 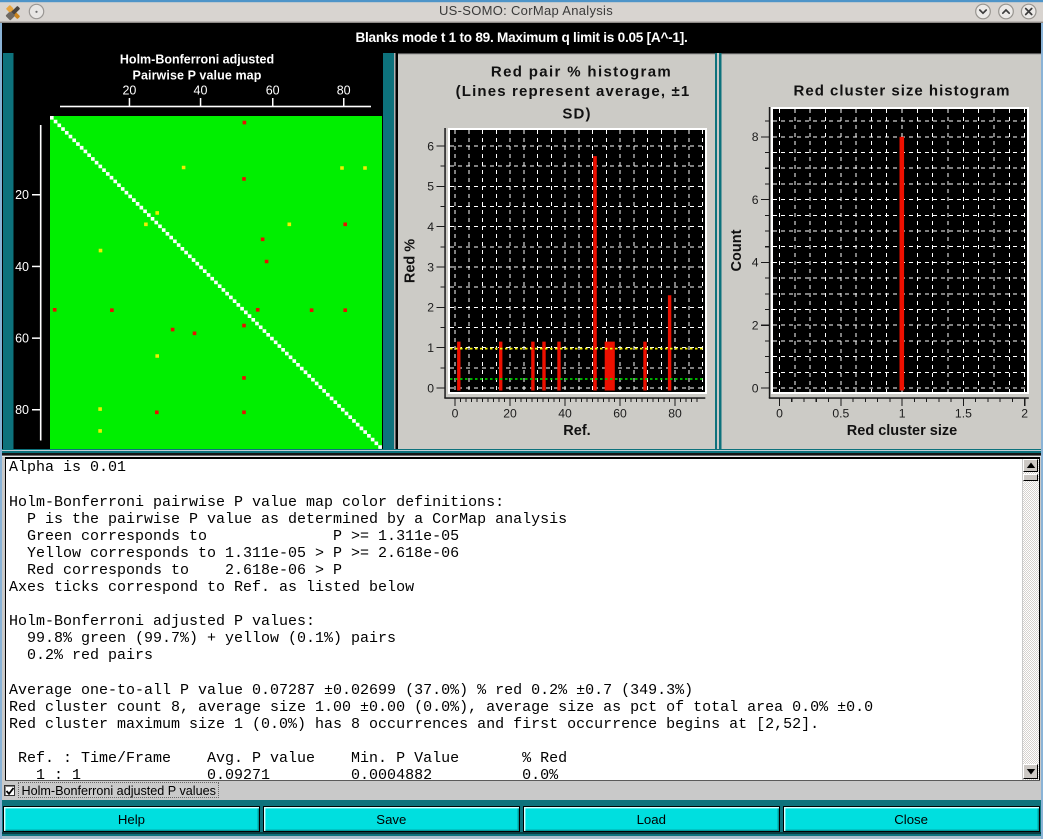 What do you see at coordinates (840, 414) in the screenshot?
I see `svg-text: 0.5` at bounding box center [840, 414].